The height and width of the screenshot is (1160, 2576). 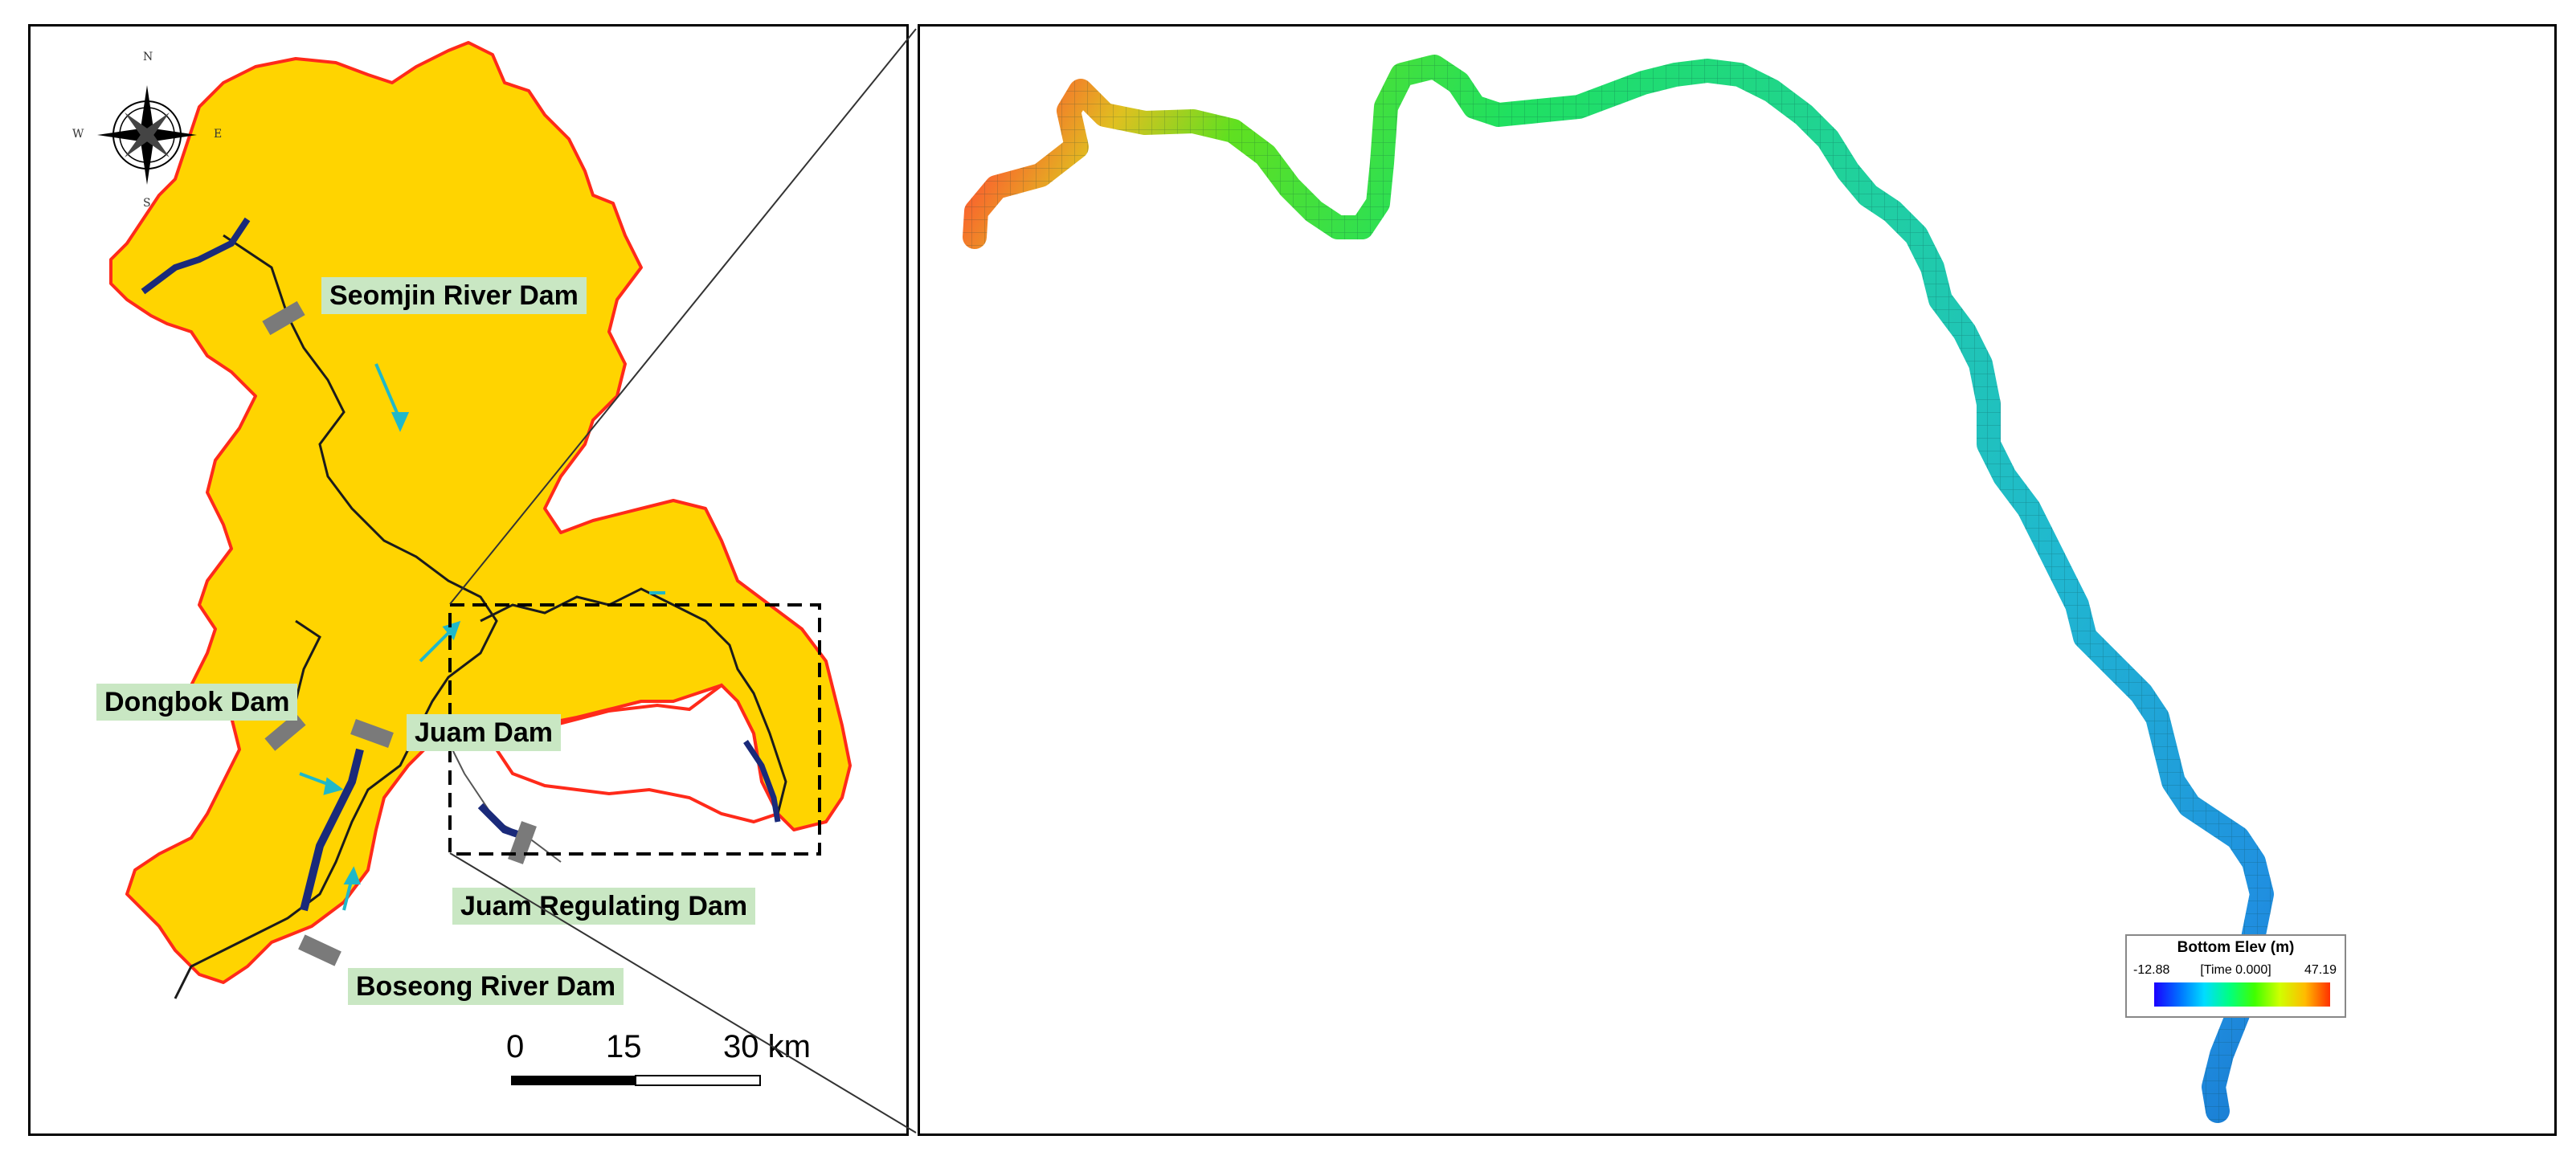 I want to click on juam-dam-label: Juam Dam, so click(x=484, y=732).